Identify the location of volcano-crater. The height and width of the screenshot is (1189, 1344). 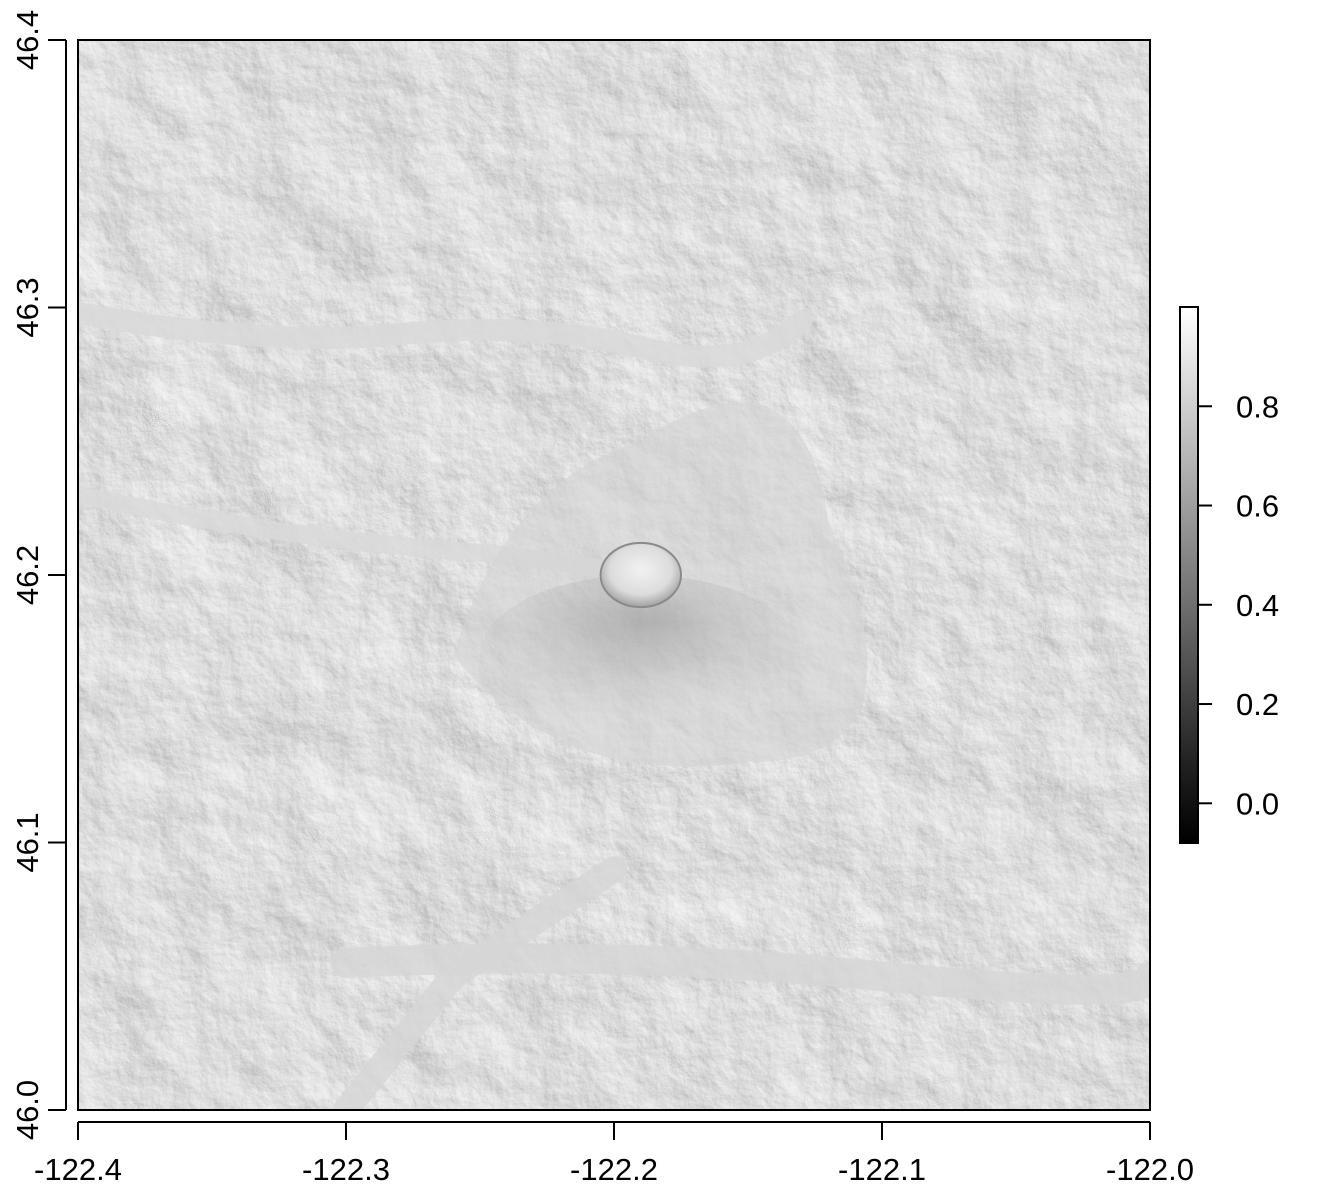
(640, 575).